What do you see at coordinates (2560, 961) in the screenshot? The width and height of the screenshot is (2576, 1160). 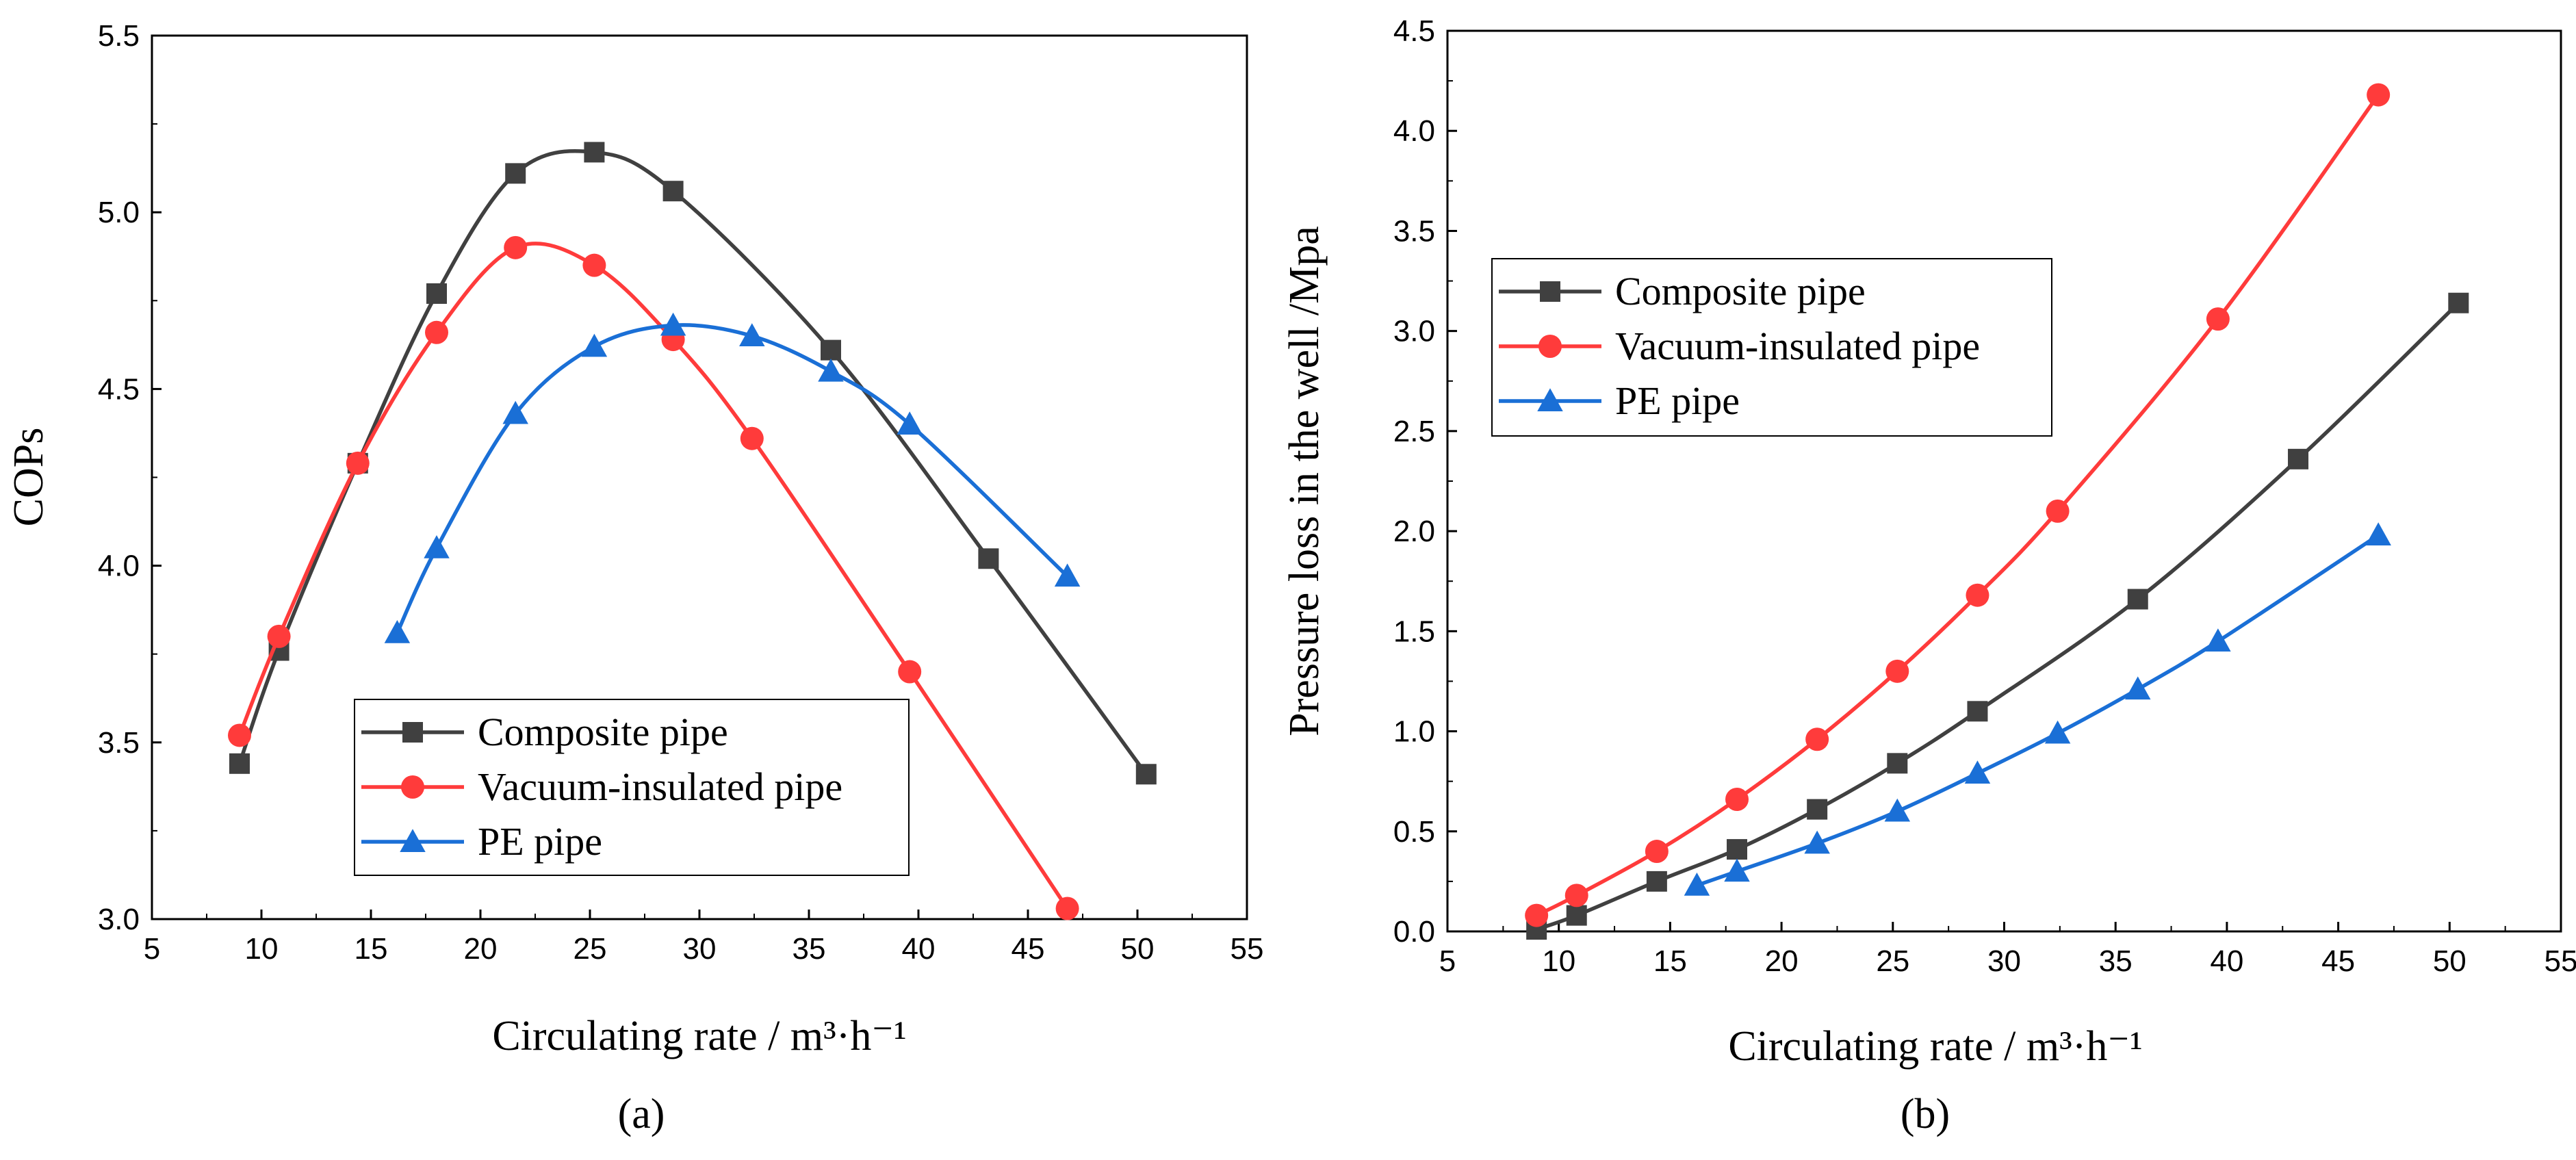 I see `x-tick-label: 55` at bounding box center [2560, 961].